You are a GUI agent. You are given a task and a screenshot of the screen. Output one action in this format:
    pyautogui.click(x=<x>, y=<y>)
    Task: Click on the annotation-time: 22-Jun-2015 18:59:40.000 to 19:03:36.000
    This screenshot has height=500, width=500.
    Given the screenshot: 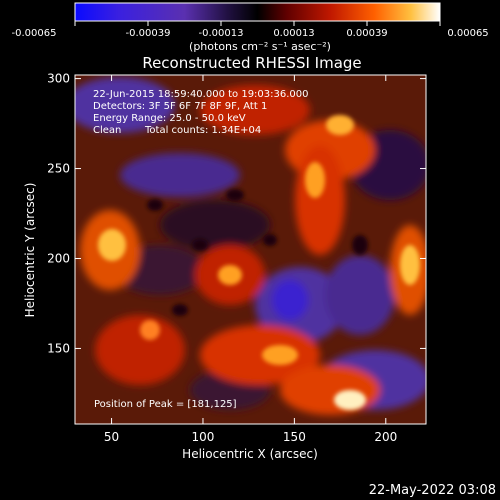 What is the action you would take?
    pyautogui.click(x=201, y=94)
    